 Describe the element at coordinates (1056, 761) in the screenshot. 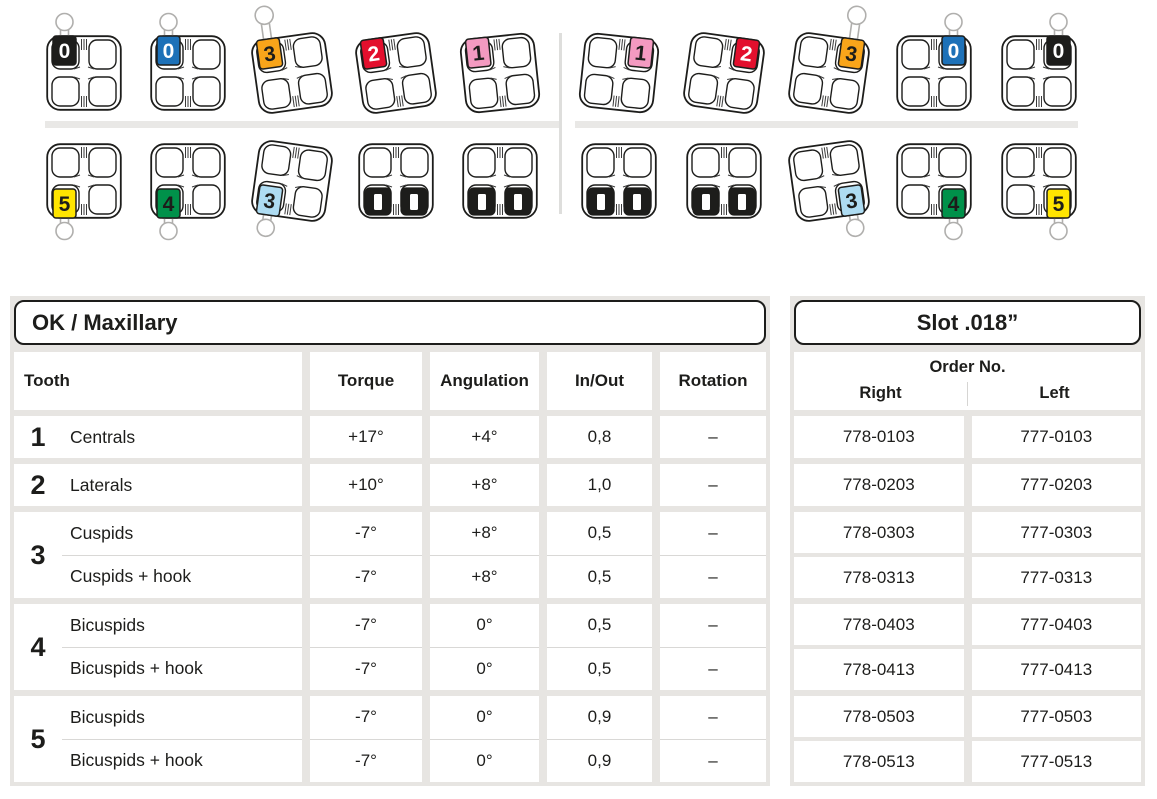

I see `order-number-cell: 777-0513` at that location.